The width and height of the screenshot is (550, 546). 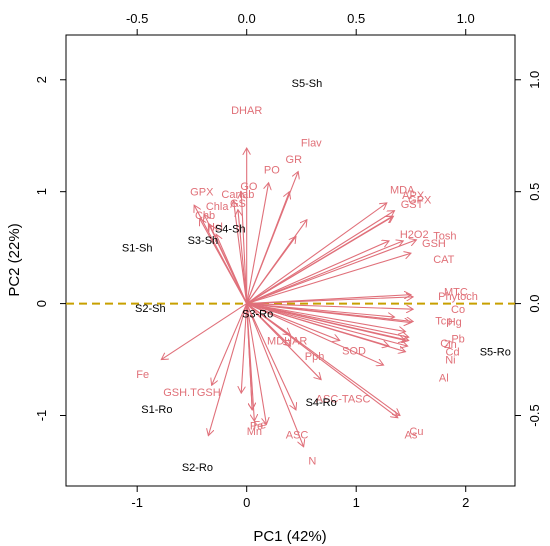 I want to click on variable-label: Pe, so click(x=256, y=427).